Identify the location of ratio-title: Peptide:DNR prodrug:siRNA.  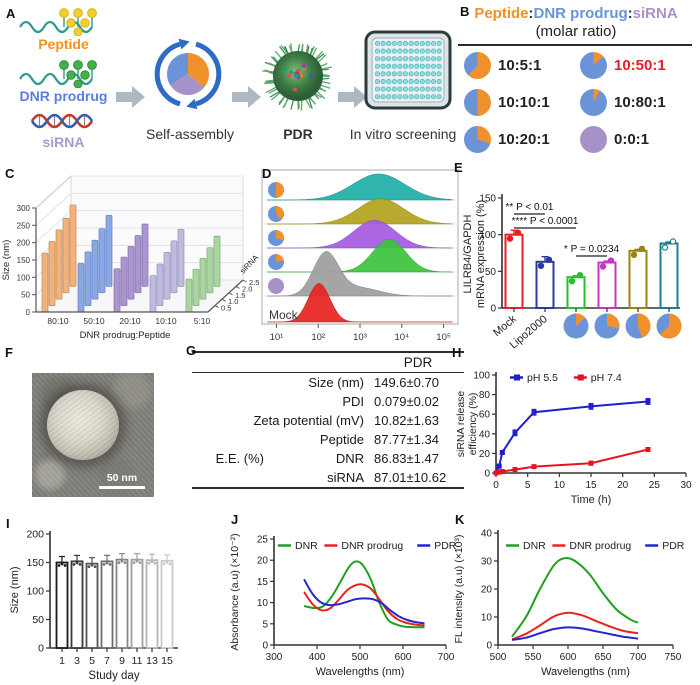
(576, 13).